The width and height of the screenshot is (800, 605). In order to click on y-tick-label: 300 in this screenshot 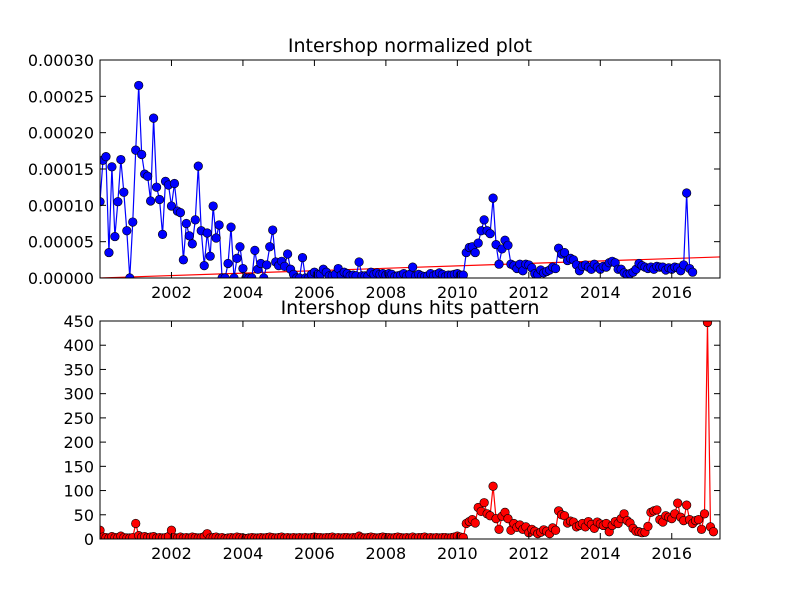, I will do `click(78, 394)`.